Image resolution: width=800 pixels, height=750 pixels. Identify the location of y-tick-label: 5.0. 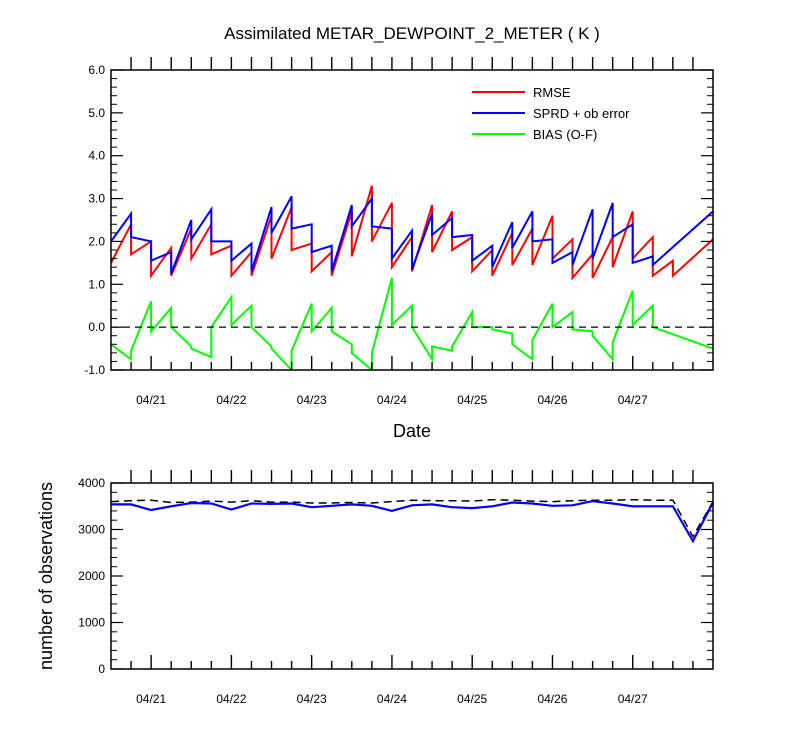
(96, 113).